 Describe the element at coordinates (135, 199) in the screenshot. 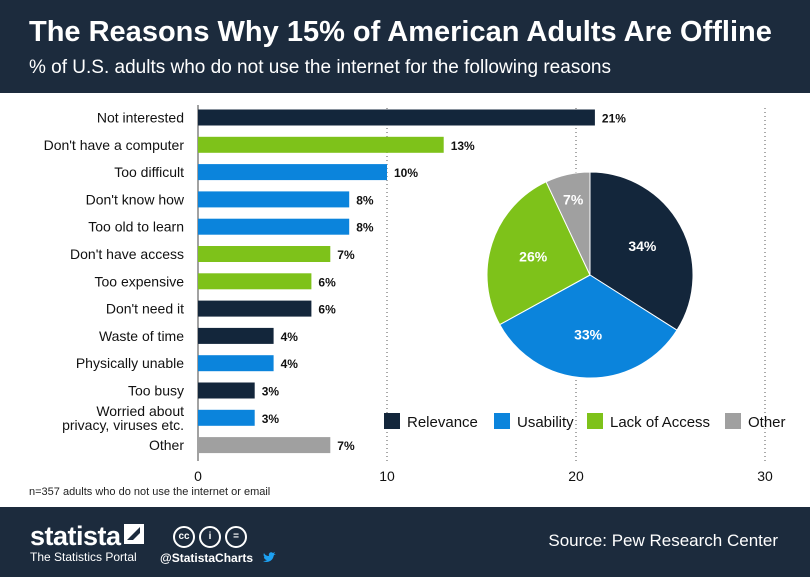

I see `category-label: Don't know how` at that location.